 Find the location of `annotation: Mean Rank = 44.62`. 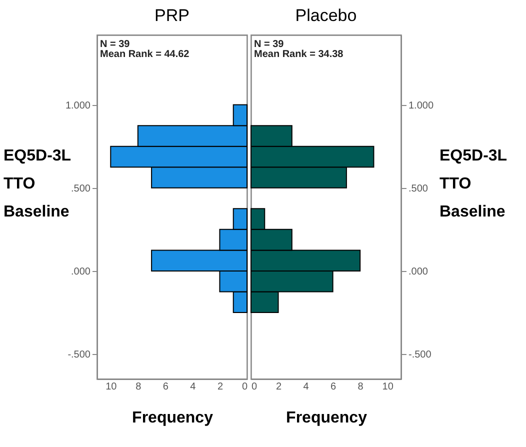

annotation: Mean Rank = 44.62 is located at coordinates (145, 54).